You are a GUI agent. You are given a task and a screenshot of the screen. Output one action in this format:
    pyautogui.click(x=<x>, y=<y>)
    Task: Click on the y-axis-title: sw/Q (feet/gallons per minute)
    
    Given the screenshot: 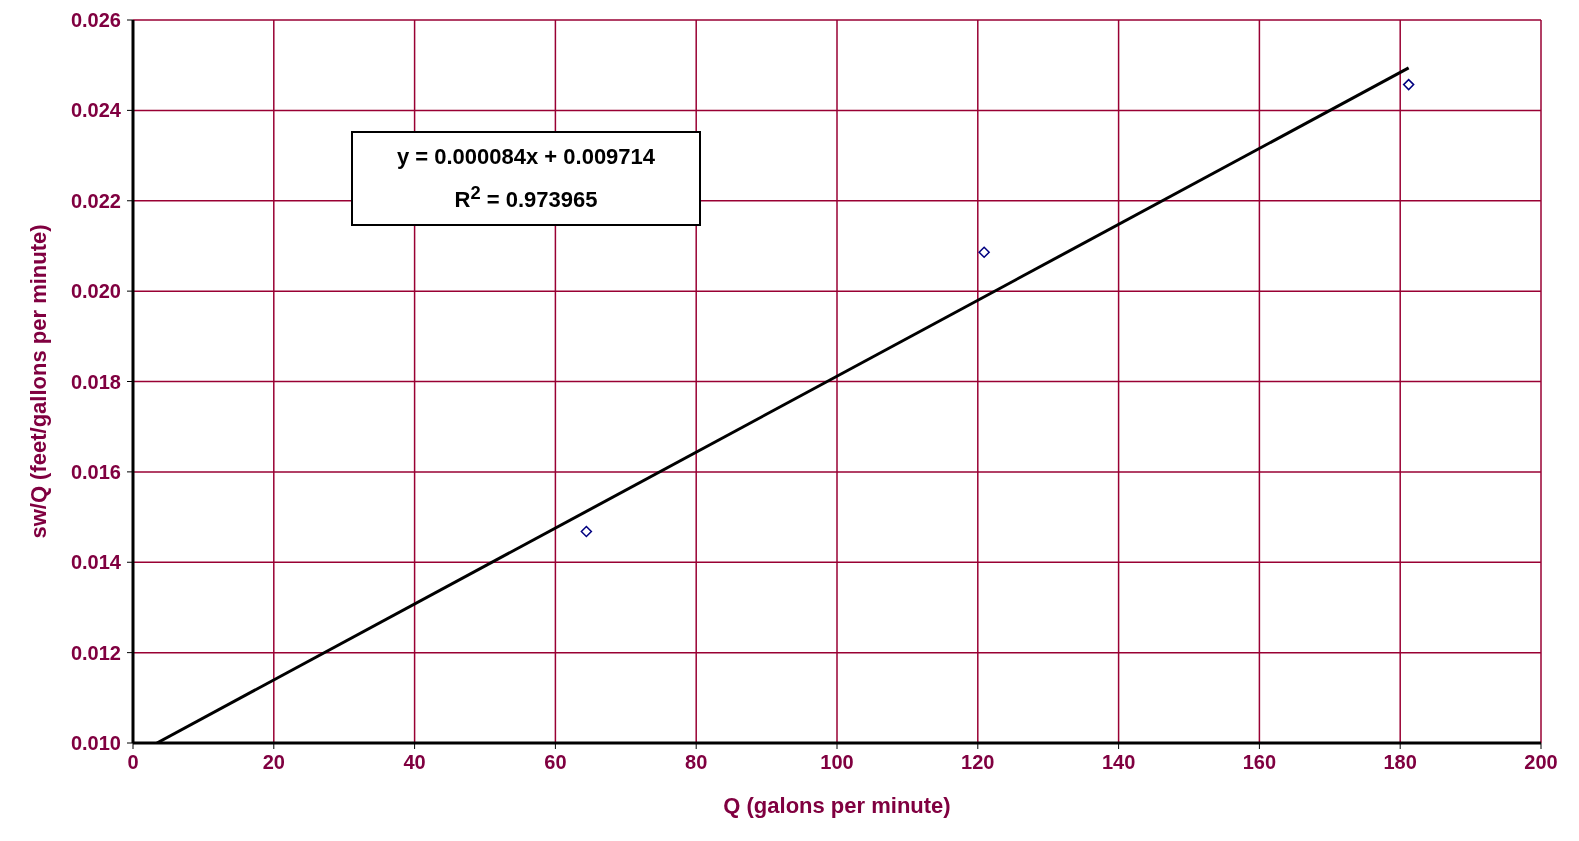 What is the action you would take?
    pyautogui.click(x=38, y=381)
    